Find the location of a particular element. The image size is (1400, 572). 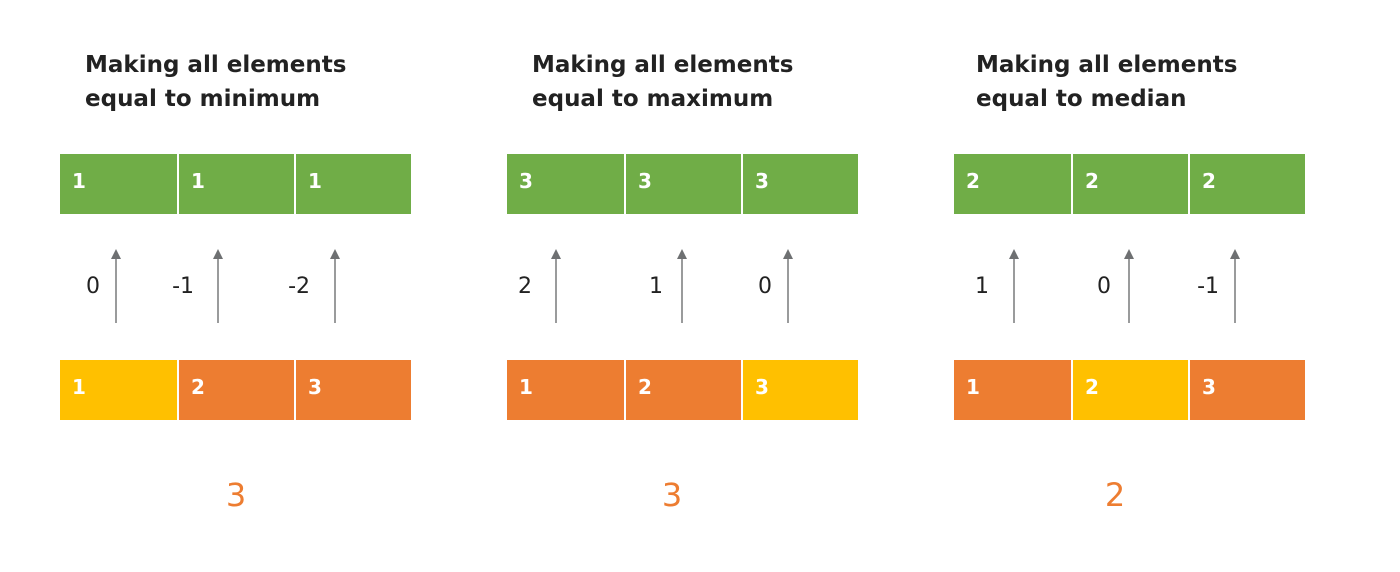

target-array: 2 2 2 is located at coordinates (1129, 184).